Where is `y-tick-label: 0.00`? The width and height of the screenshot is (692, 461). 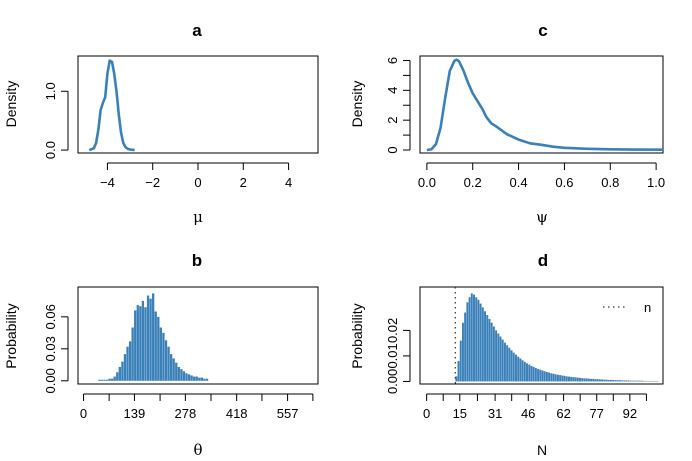 y-tick-label: 0.00 is located at coordinates (392, 381).